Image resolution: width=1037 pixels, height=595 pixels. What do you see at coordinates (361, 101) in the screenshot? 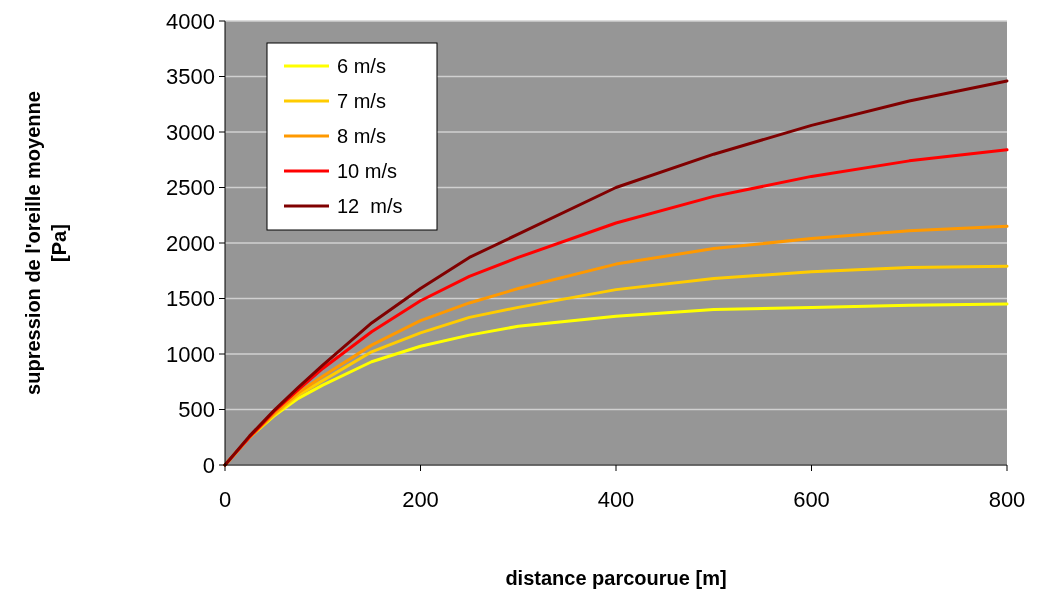
I see `legend-label: 7 m/s` at bounding box center [361, 101].